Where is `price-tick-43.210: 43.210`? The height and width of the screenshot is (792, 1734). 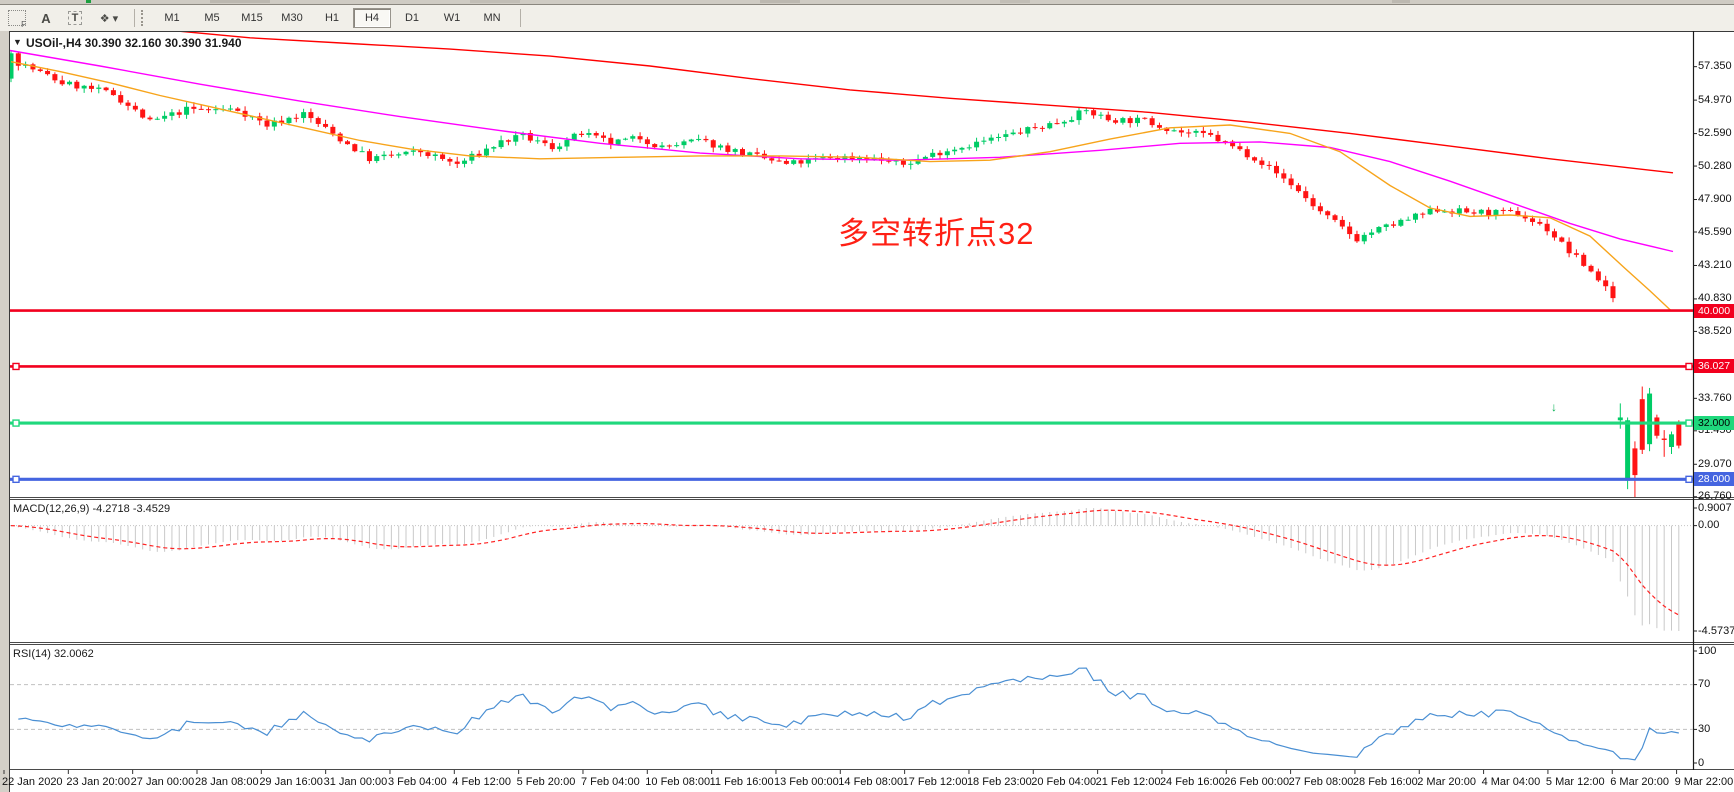
price-tick-43.210: 43.210 is located at coordinates (1715, 264).